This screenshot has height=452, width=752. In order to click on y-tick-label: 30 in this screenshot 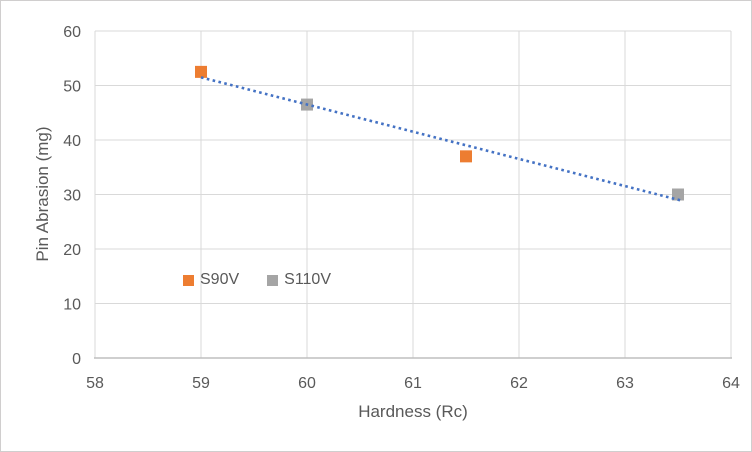, I will do `click(72, 196)`.